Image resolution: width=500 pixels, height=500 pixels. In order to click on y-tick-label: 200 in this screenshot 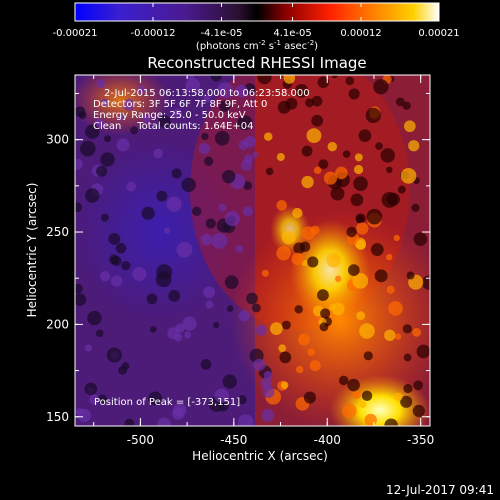, I will do `click(57, 324)`.